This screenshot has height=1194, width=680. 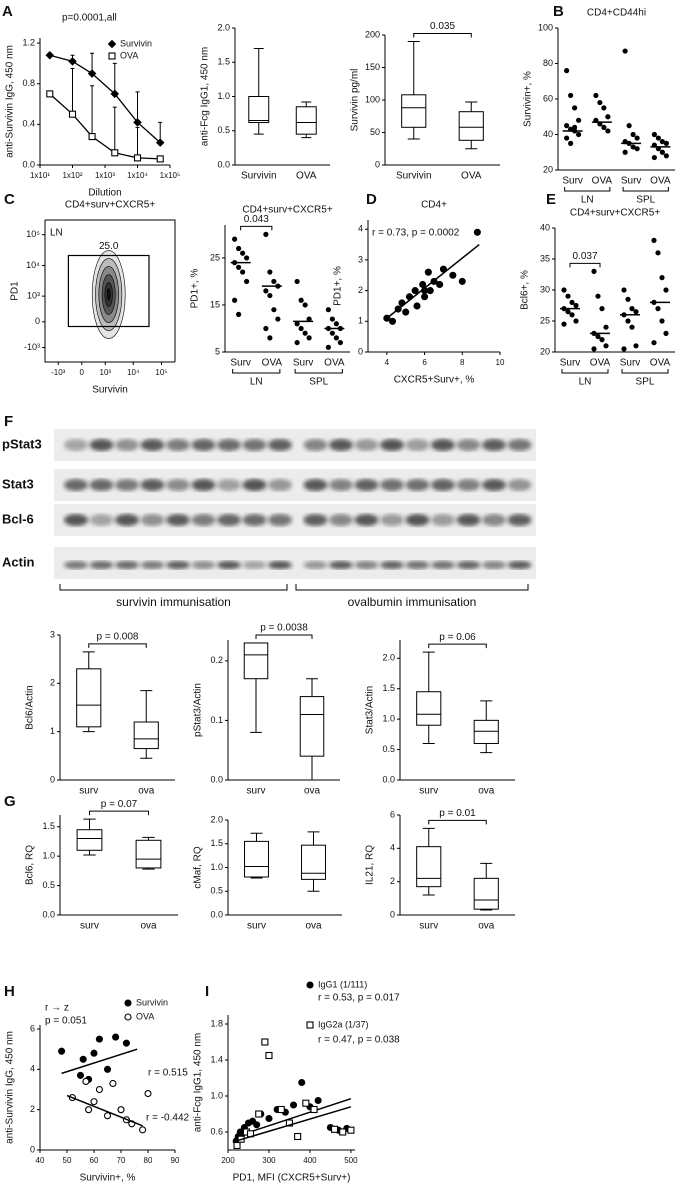 What do you see at coordinates (48, 856) in the screenshot?
I see `y-tick-label: 1.0` at bounding box center [48, 856].